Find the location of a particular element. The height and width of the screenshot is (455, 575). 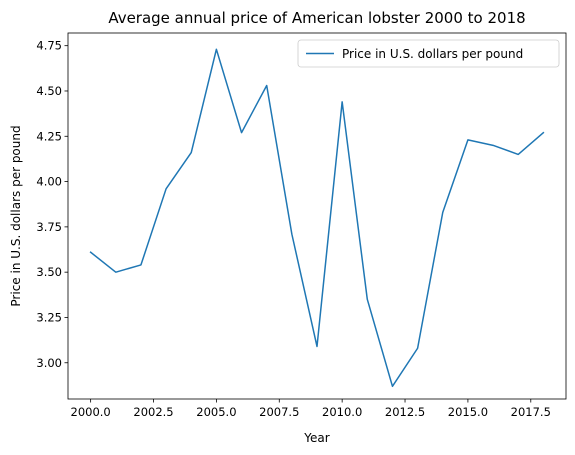

x-tick-label: 2002.5 is located at coordinates (153, 412).